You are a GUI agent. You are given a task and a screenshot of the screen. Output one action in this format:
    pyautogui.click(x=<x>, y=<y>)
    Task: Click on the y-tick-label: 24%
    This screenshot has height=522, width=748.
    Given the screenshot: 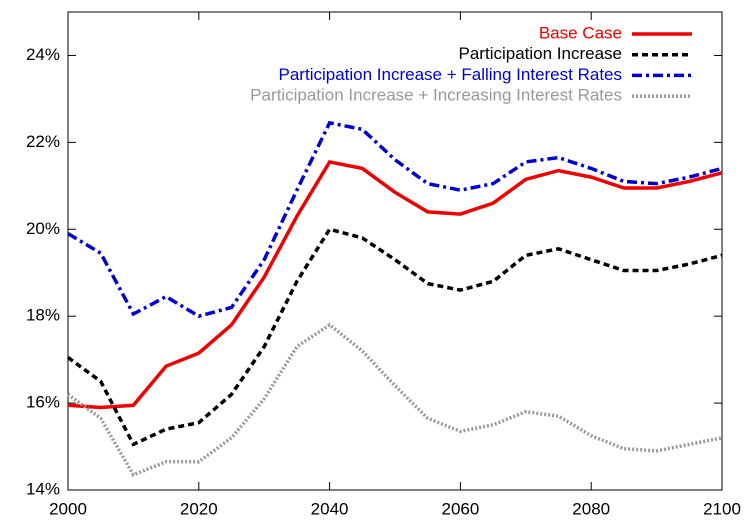 What is the action you would take?
    pyautogui.click(x=43, y=54)
    